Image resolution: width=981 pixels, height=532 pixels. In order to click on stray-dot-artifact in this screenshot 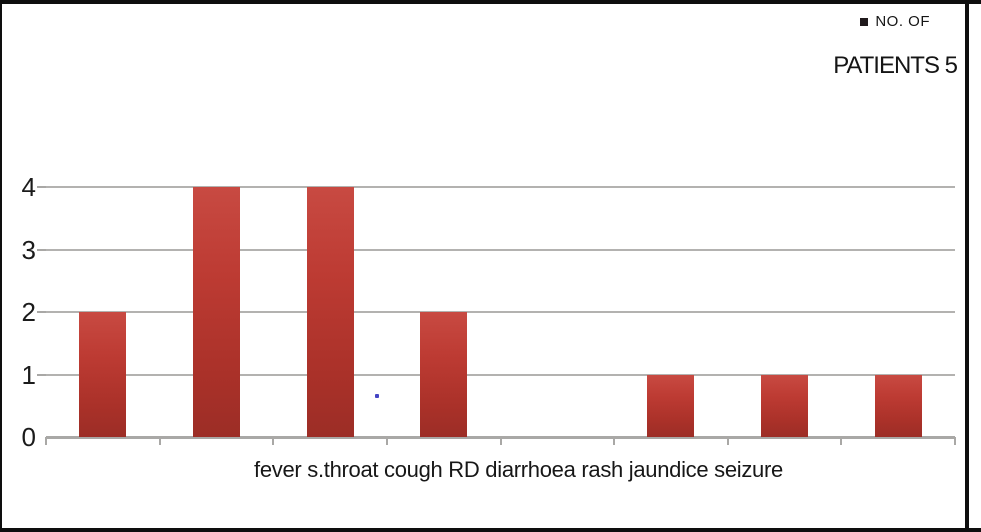, I will do `click(377, 396)`.